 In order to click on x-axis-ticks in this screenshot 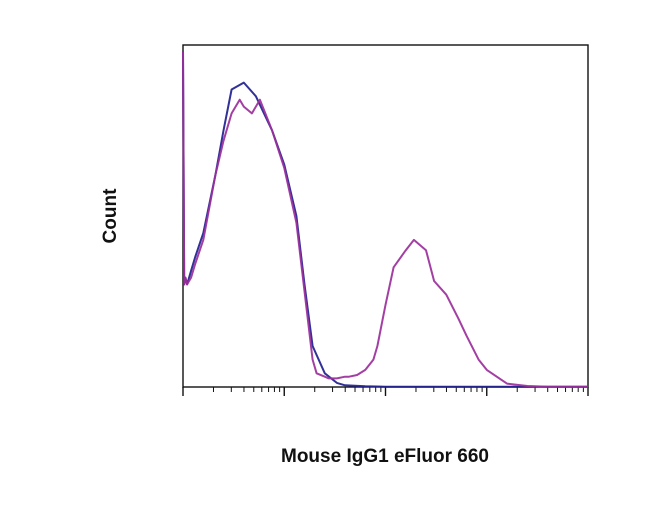, I will do `click(385, 391)`.